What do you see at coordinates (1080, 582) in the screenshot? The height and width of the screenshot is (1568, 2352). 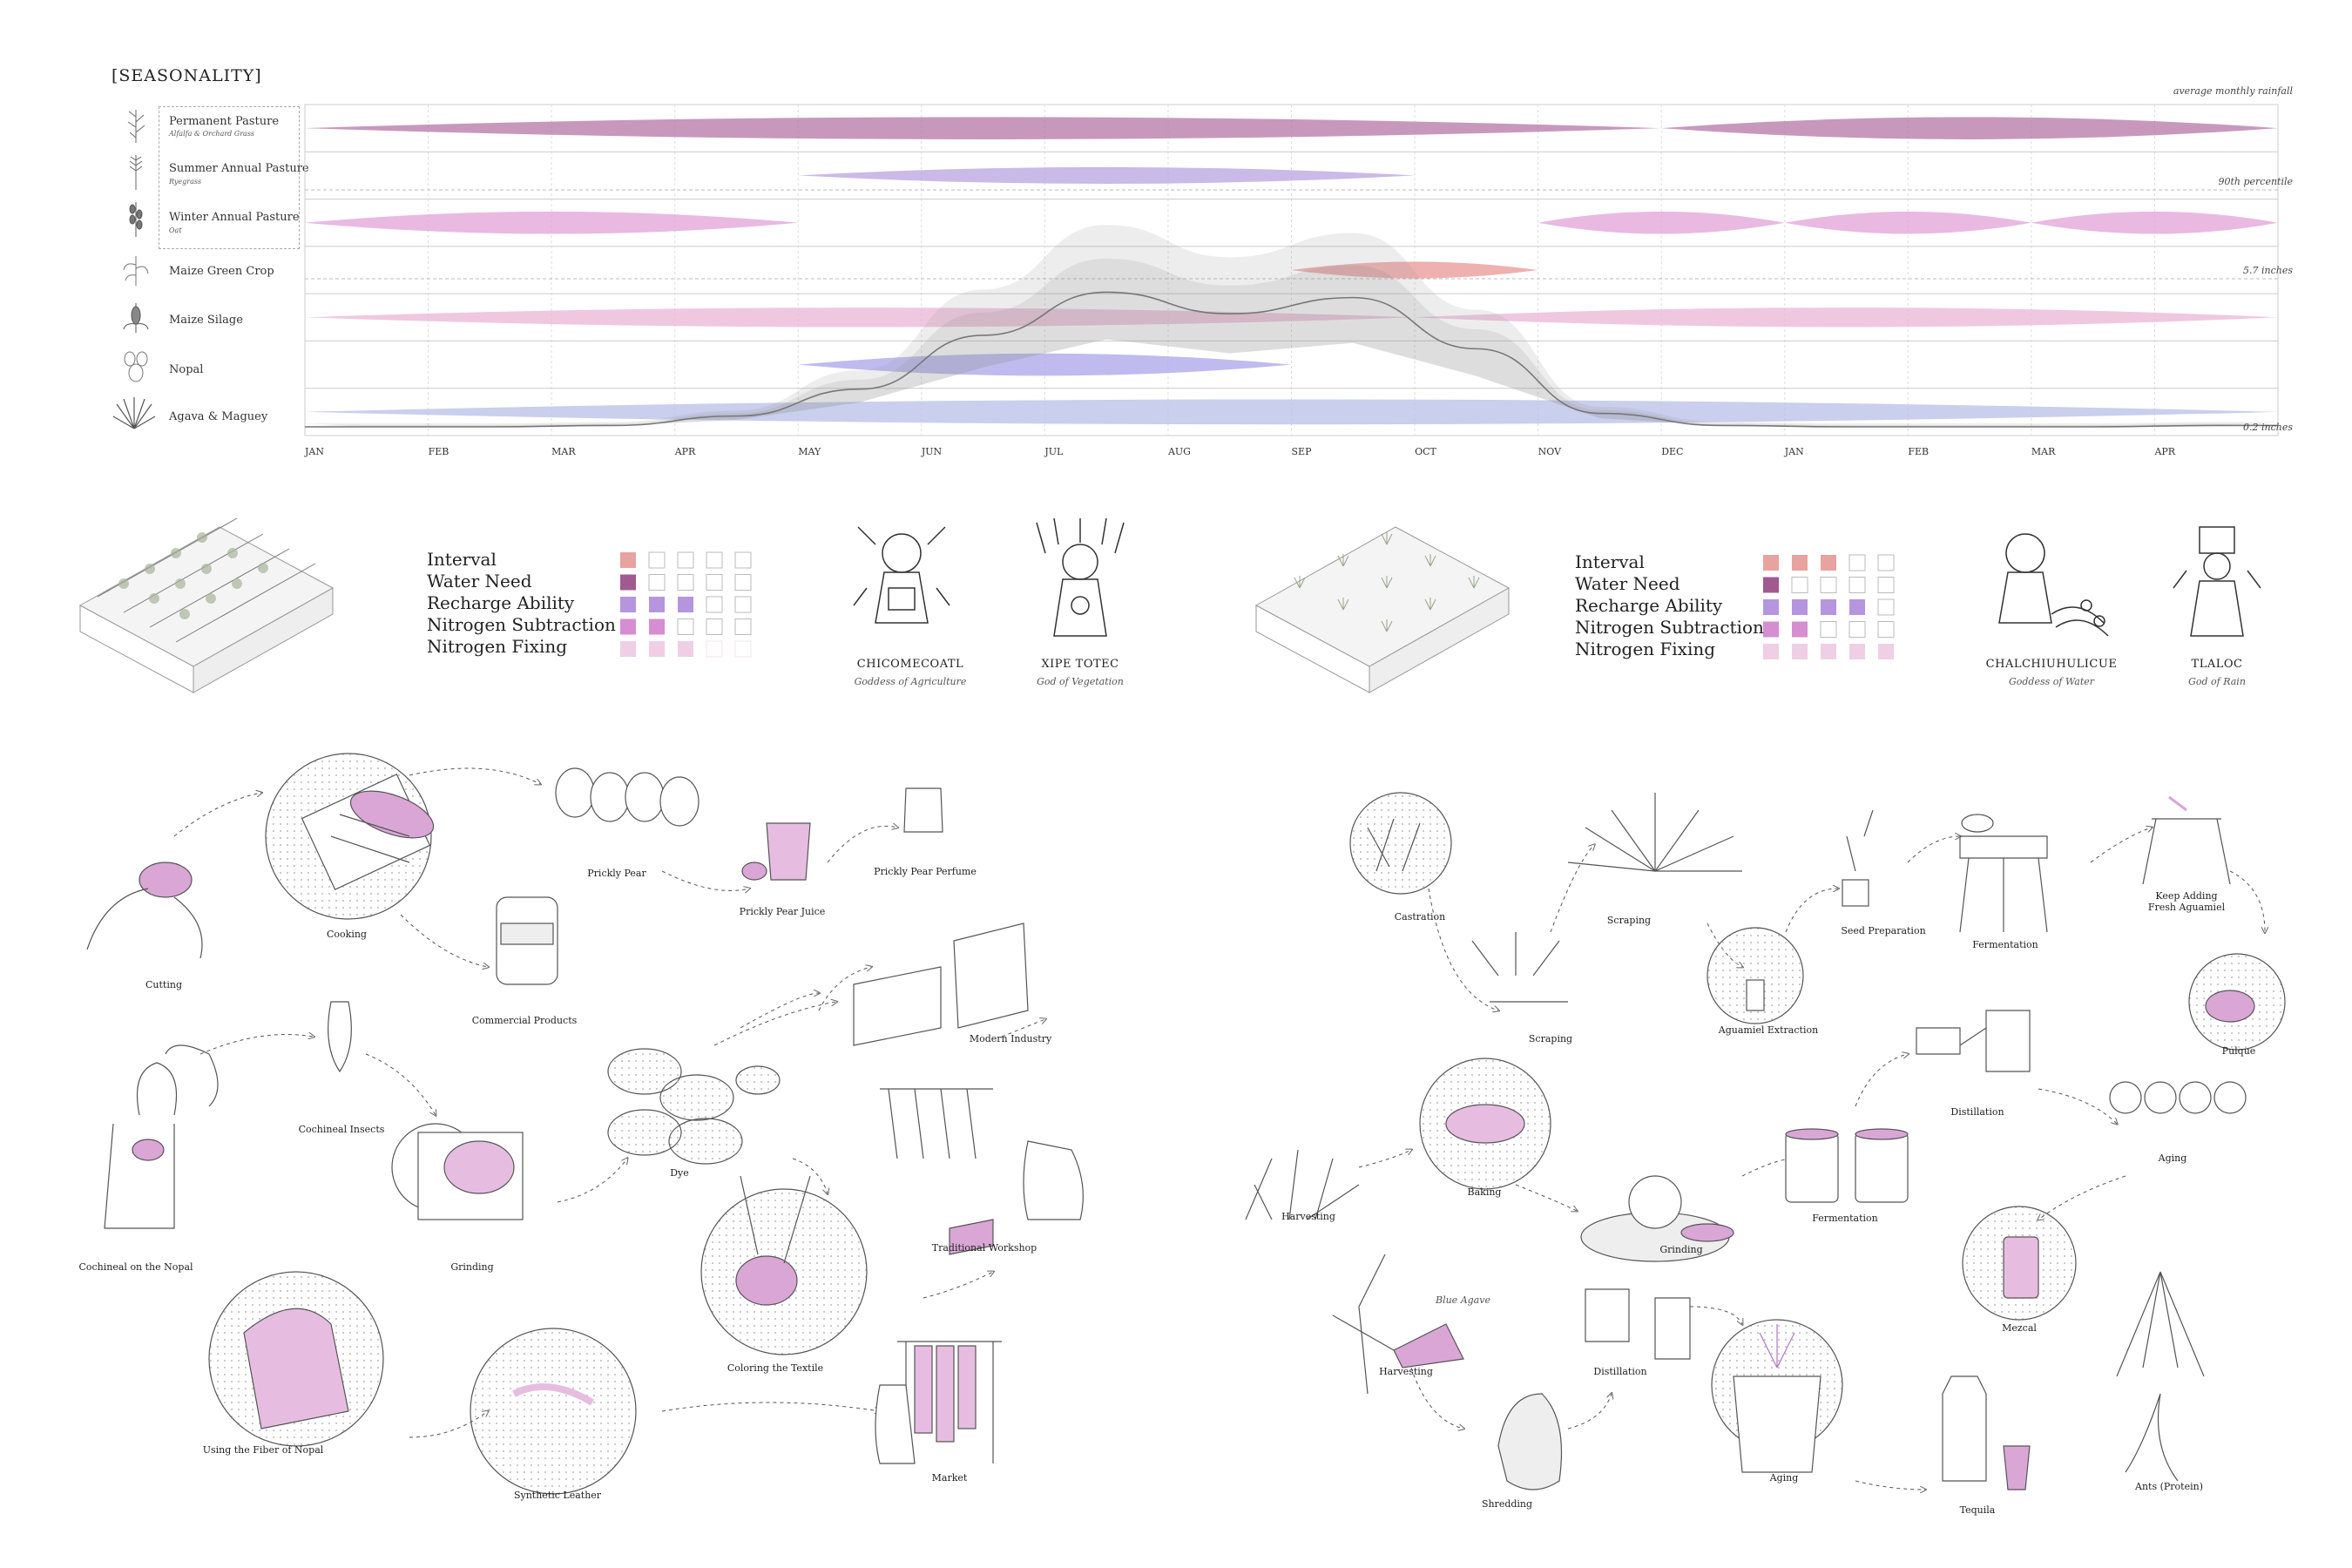 I see `god-icon-xipe-totec` at bounding box center [1080, 582].